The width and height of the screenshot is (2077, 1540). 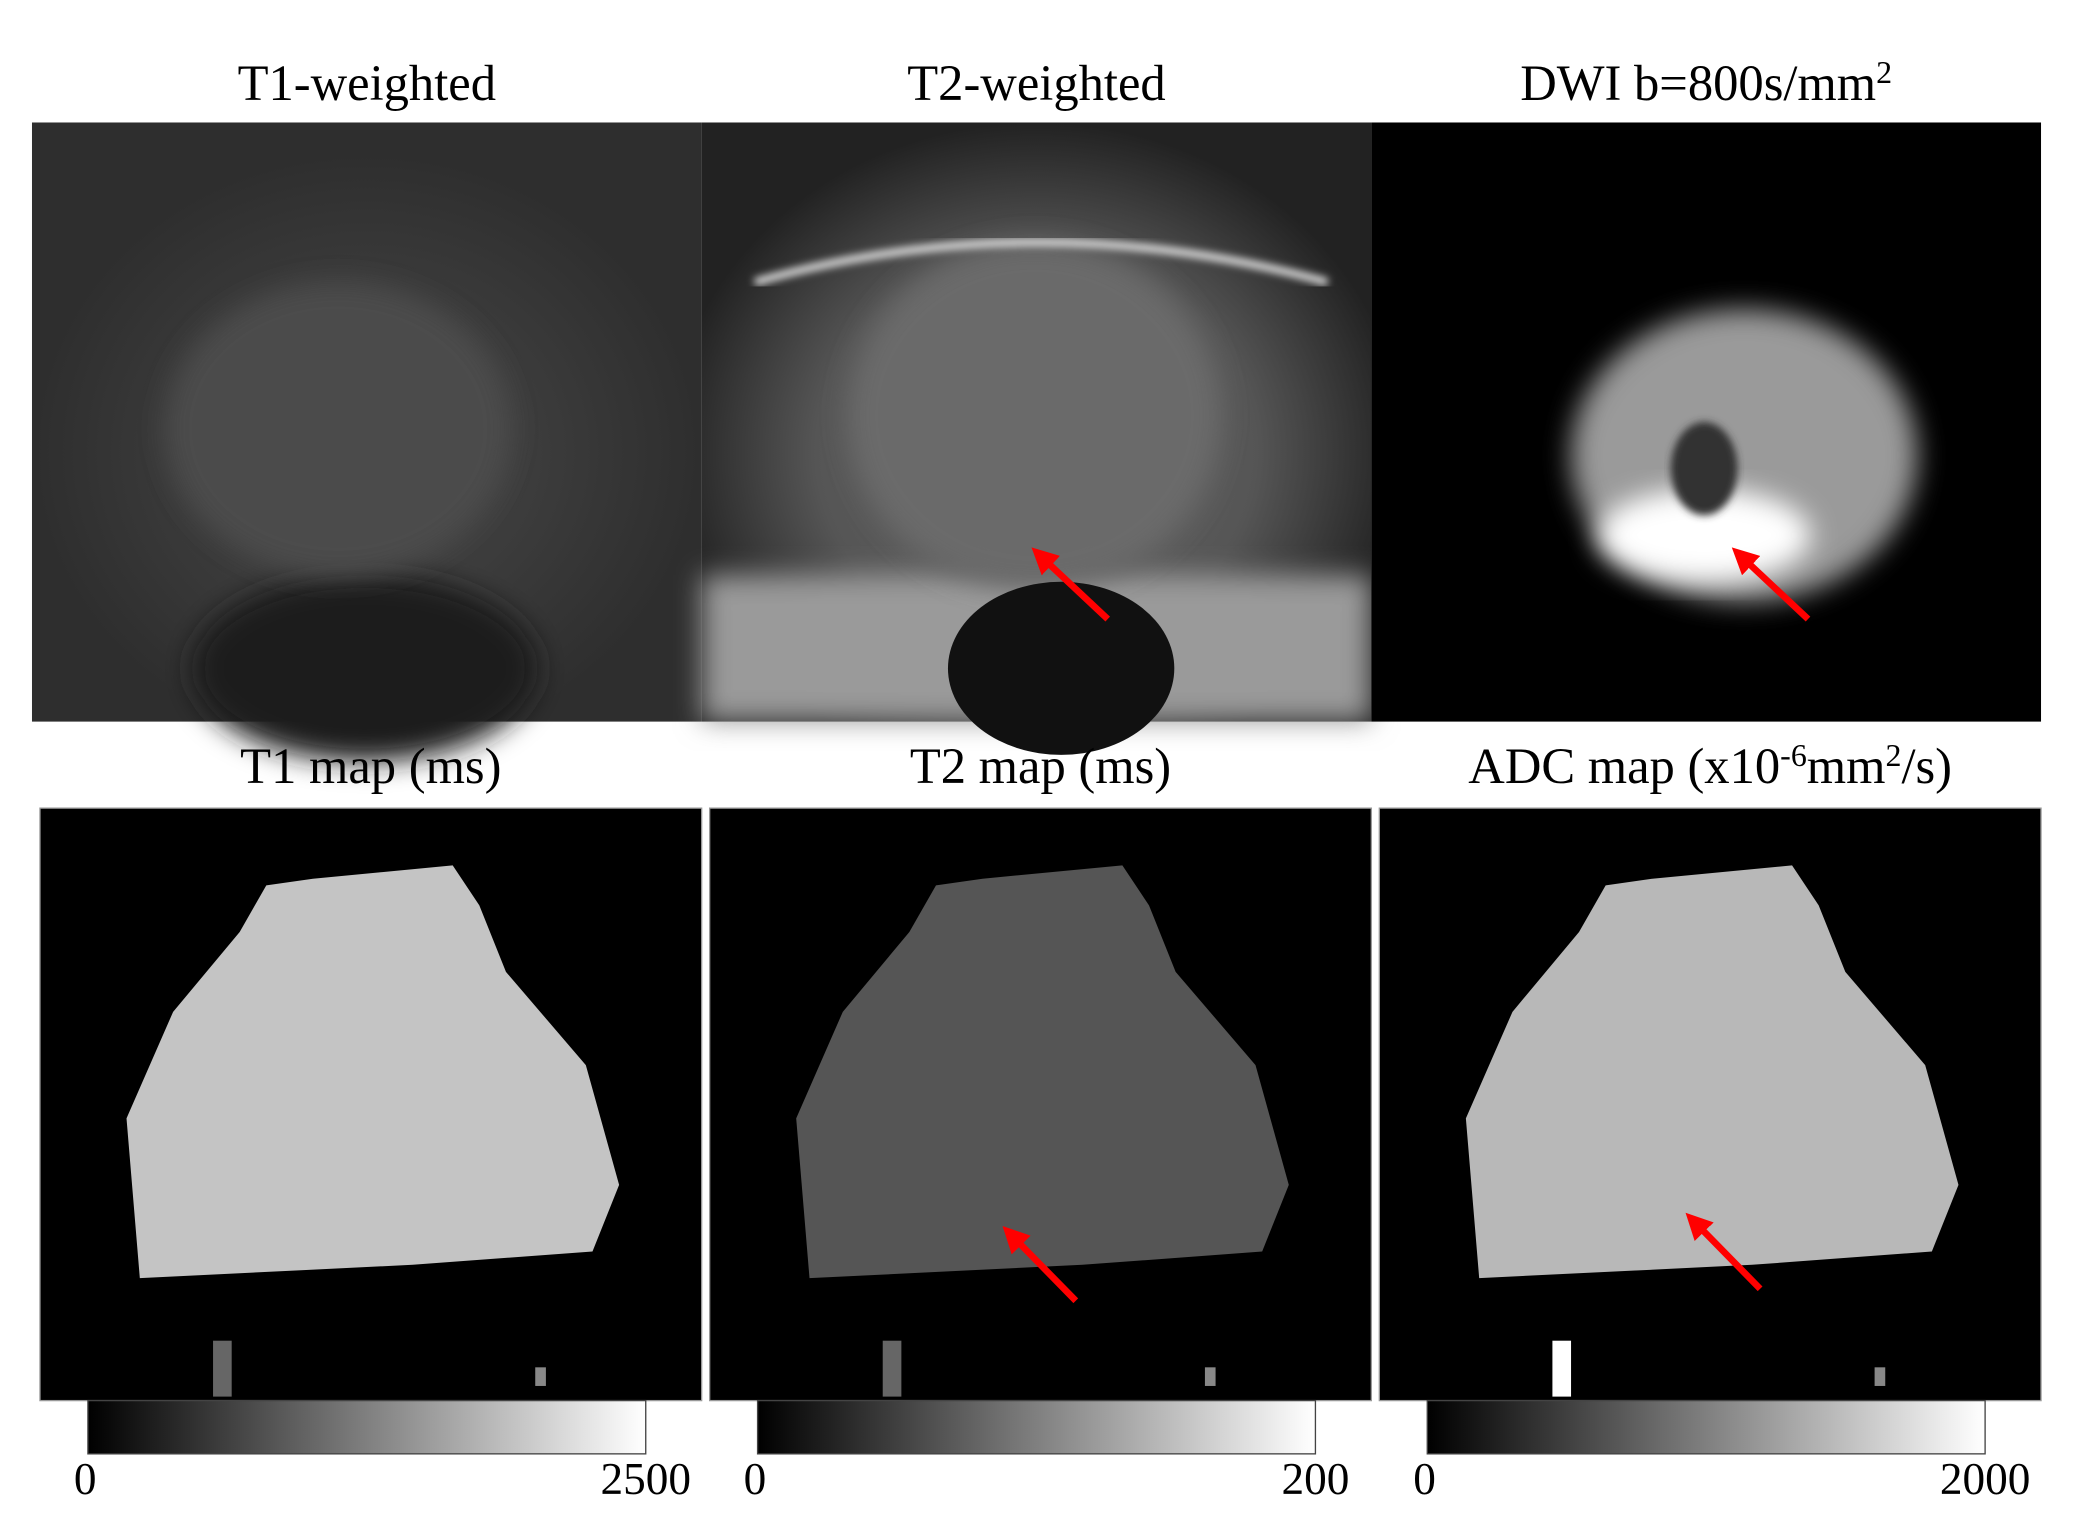 I want to click on panel-title: T1-weighted, so click(x=367, y=83).